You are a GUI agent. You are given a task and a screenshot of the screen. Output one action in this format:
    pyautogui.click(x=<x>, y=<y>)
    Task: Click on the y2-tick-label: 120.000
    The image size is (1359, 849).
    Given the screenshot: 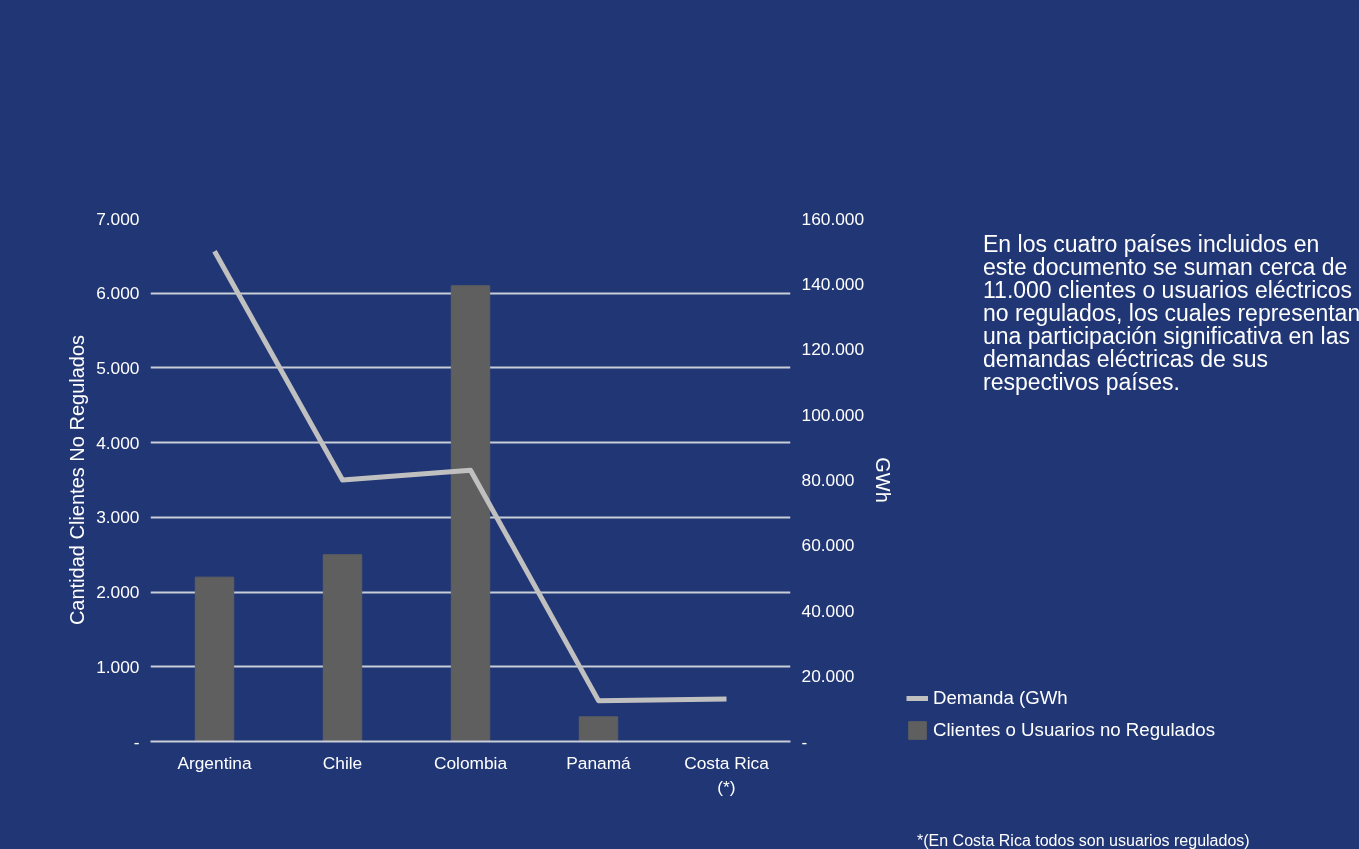 What is the action you would take?
    pyautogui.click(x=833, y=349)
    